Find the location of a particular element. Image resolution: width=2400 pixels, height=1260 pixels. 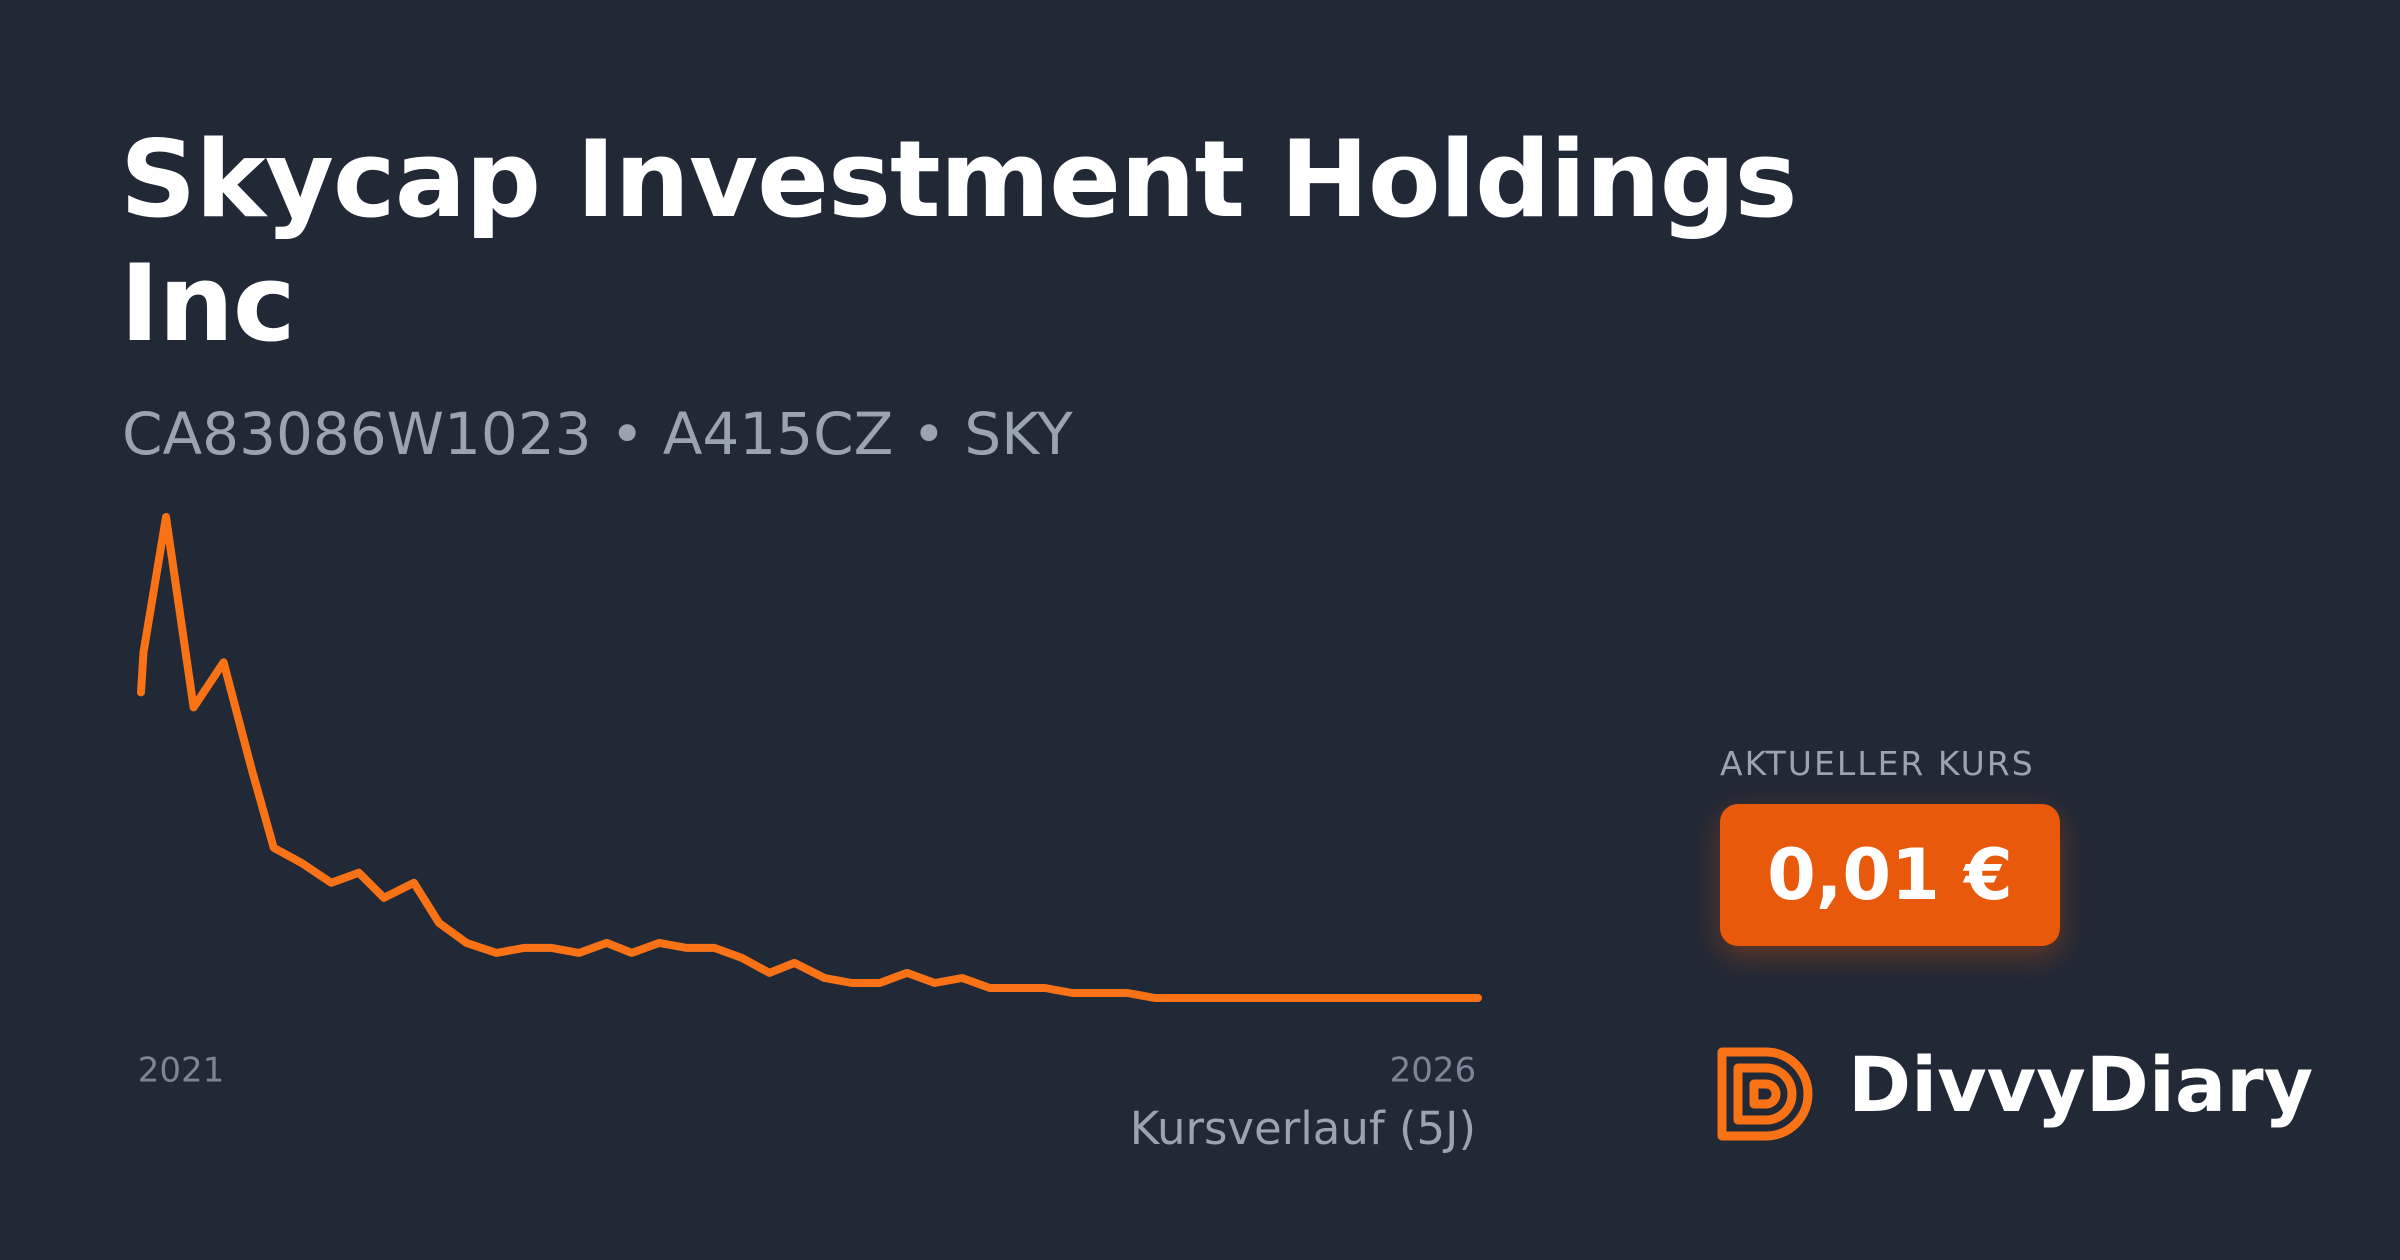

price-label: AKTUELLER KURS is located at coordinates (1877, 763).